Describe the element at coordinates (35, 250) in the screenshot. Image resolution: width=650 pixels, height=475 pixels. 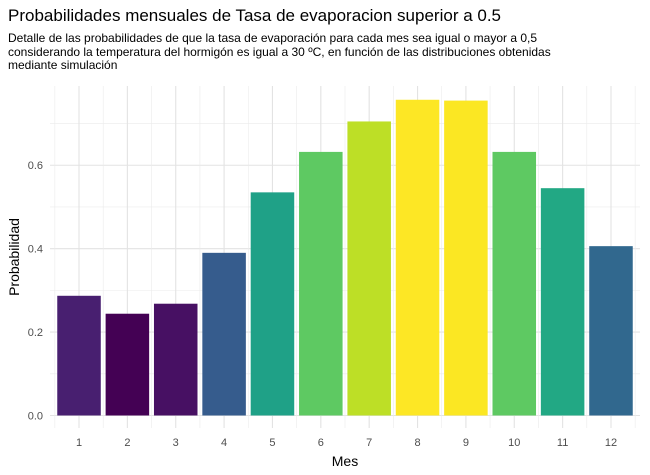
I see `y-tick-label: 0.4` at that location.